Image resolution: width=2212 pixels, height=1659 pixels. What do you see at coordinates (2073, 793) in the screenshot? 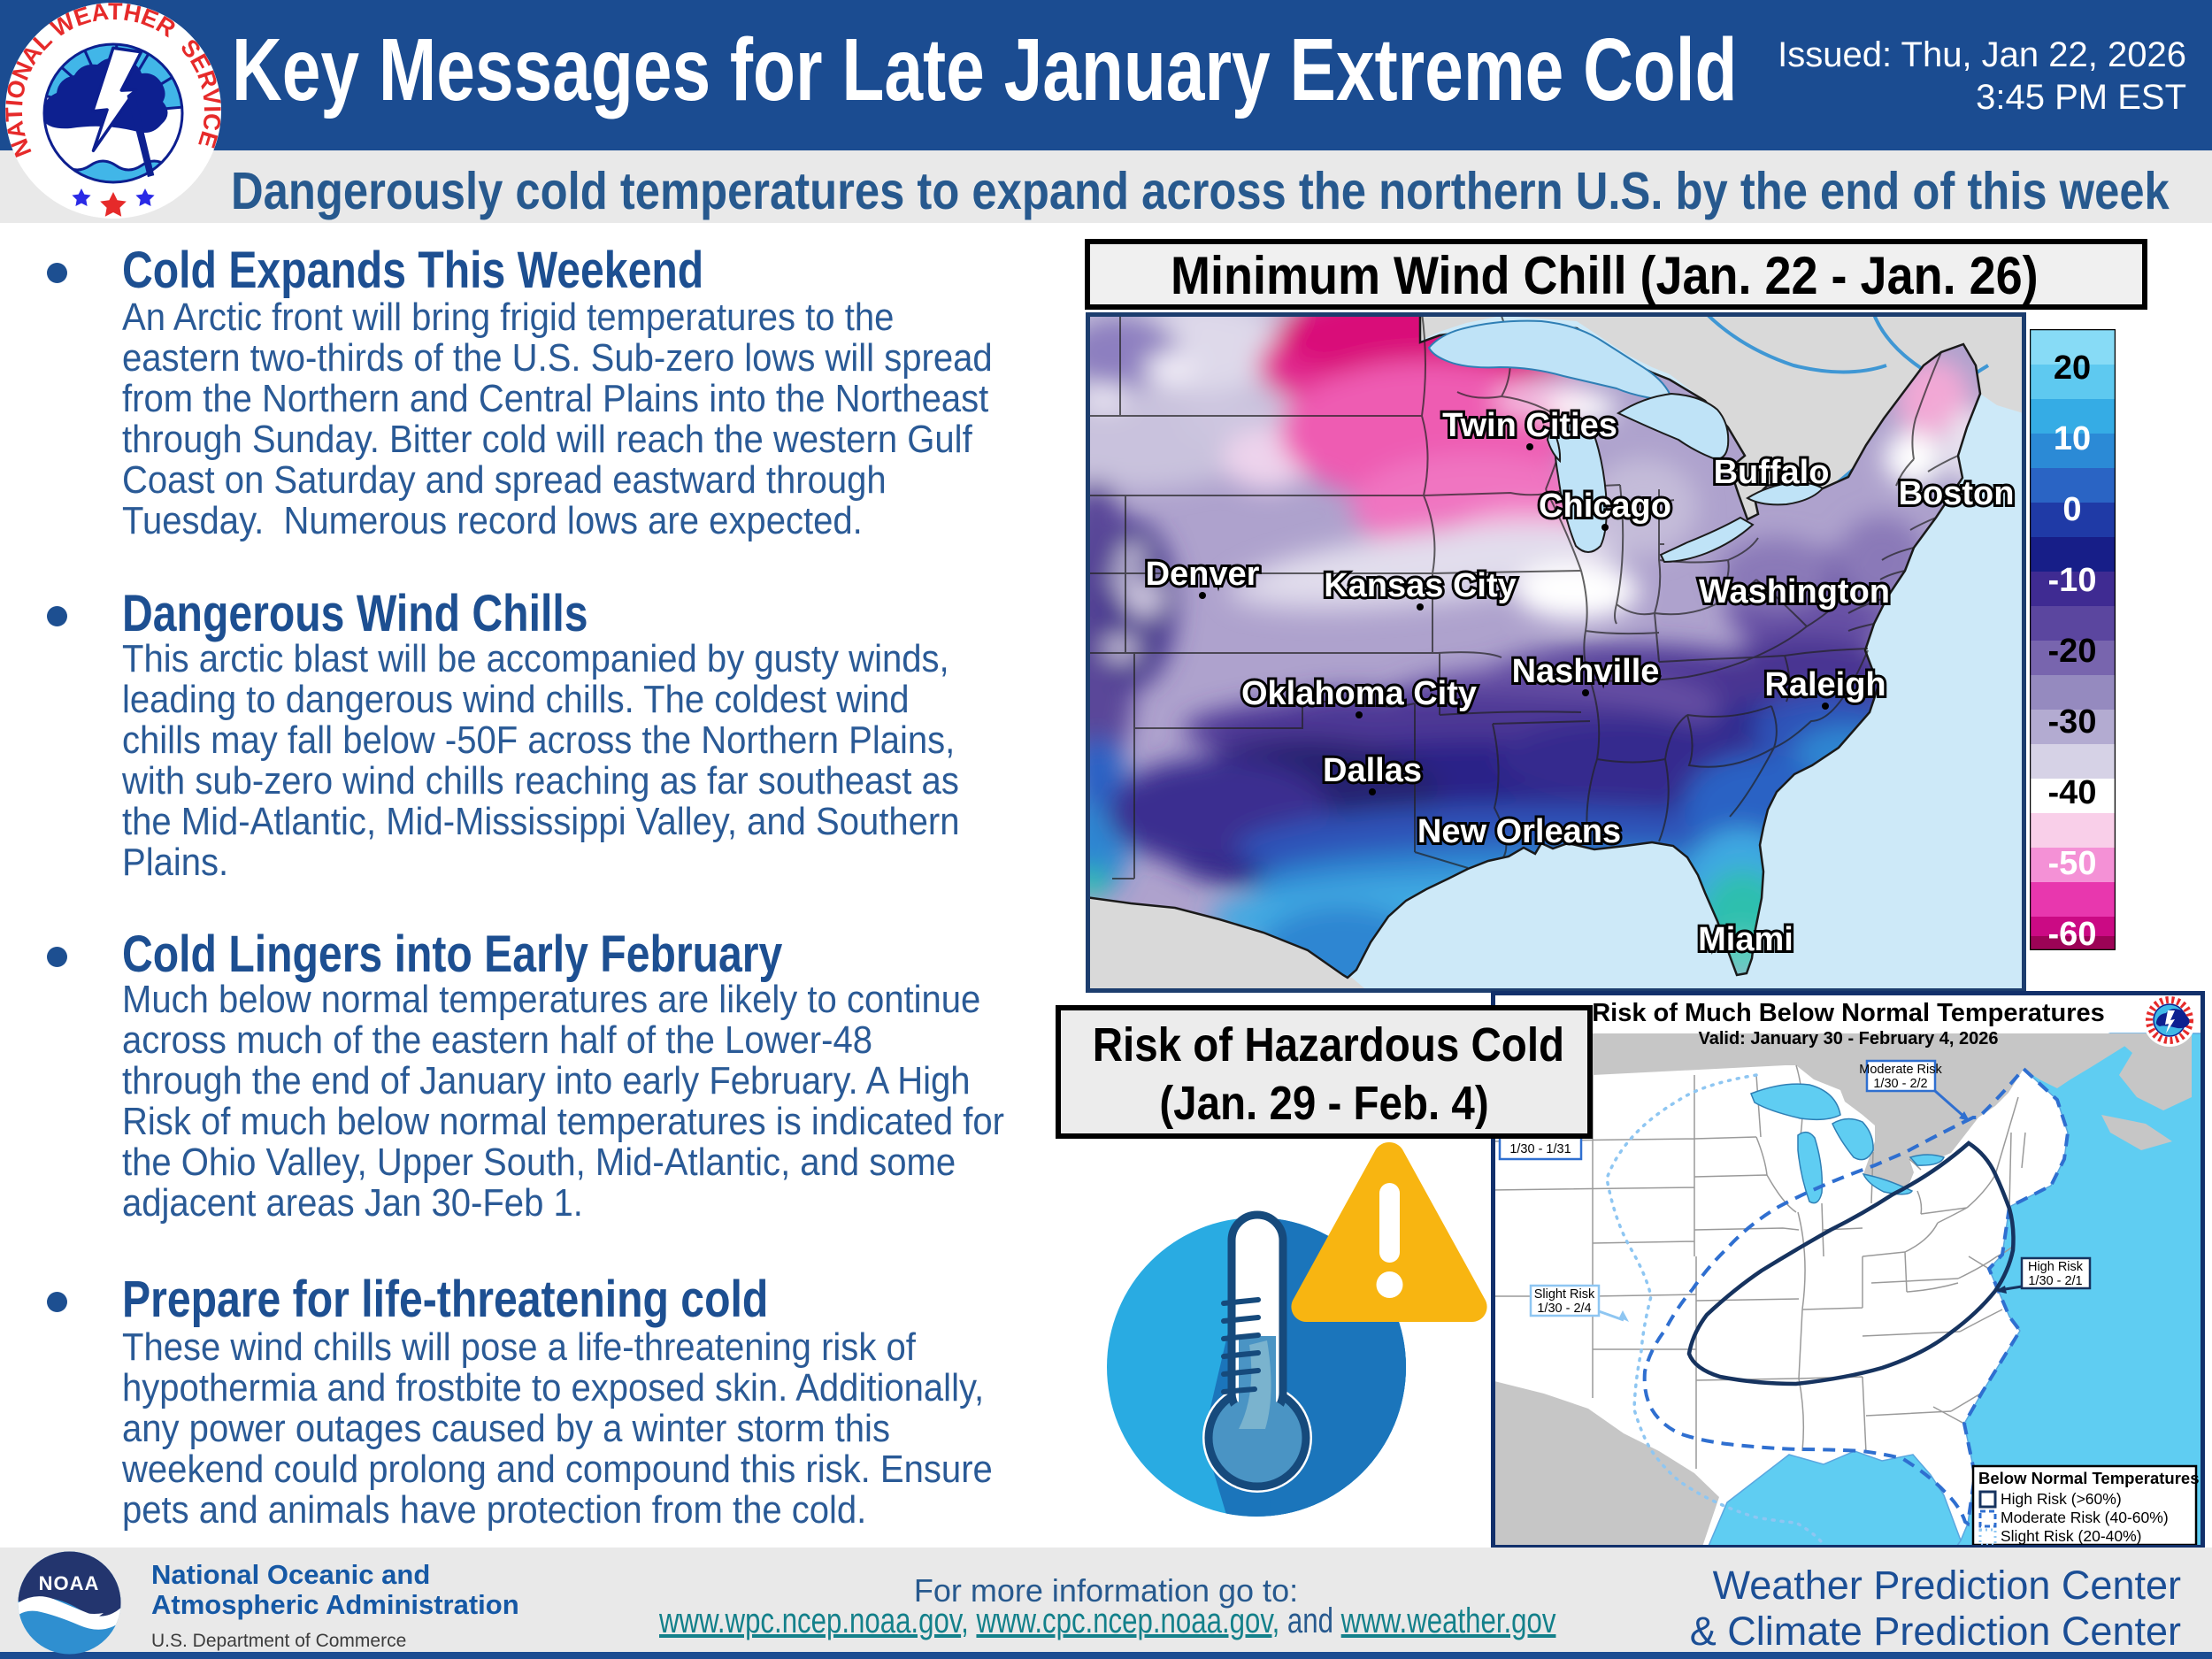
I see `svg-text: -40` at bounding box center [2073, 793].